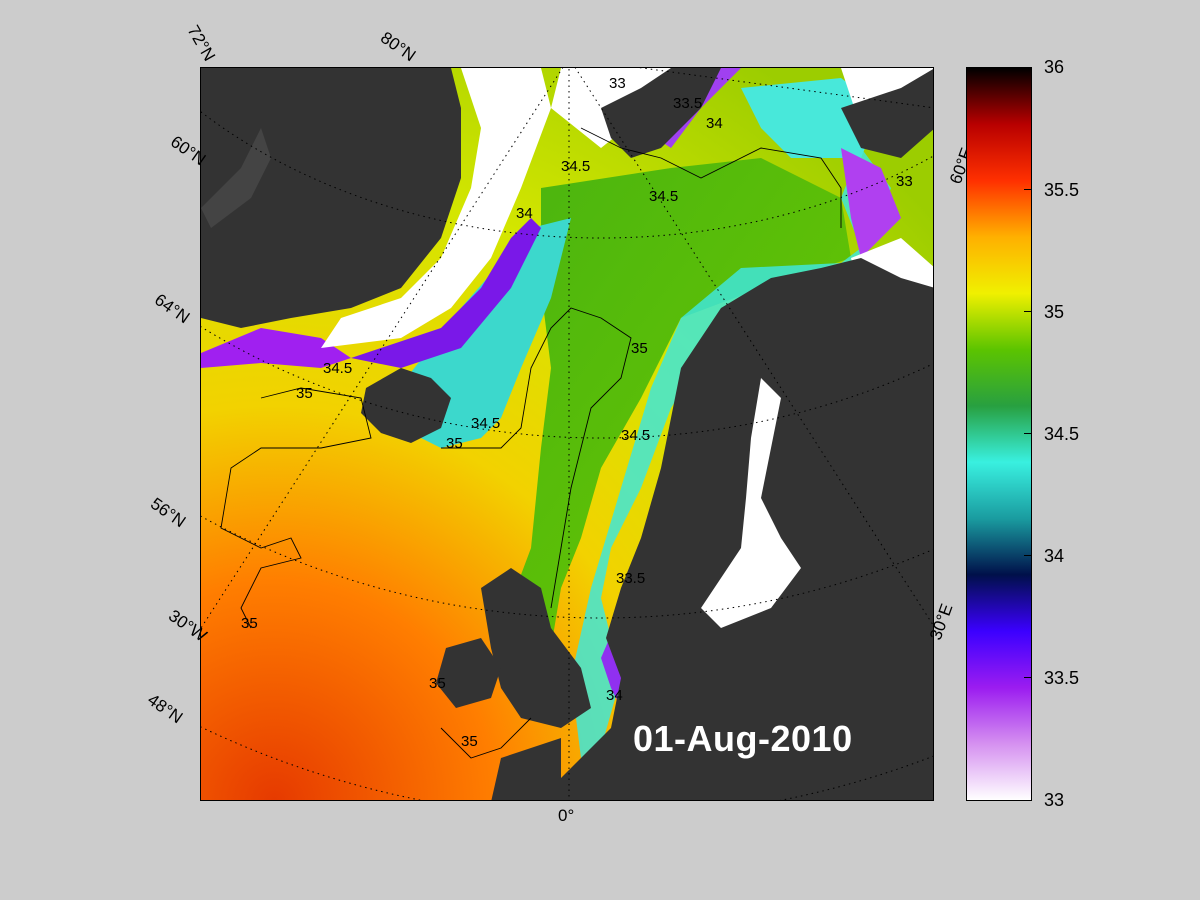  I want to click on great-britain, so click(536, 648).